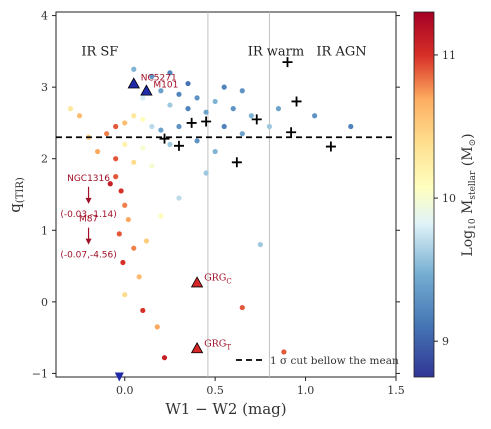 This screenshot has width=491, height=429. What do you see at coordinates (306, 390) in the screenshot?
I see `x-tick-label: 1.0` at bounding box center [306, 390].